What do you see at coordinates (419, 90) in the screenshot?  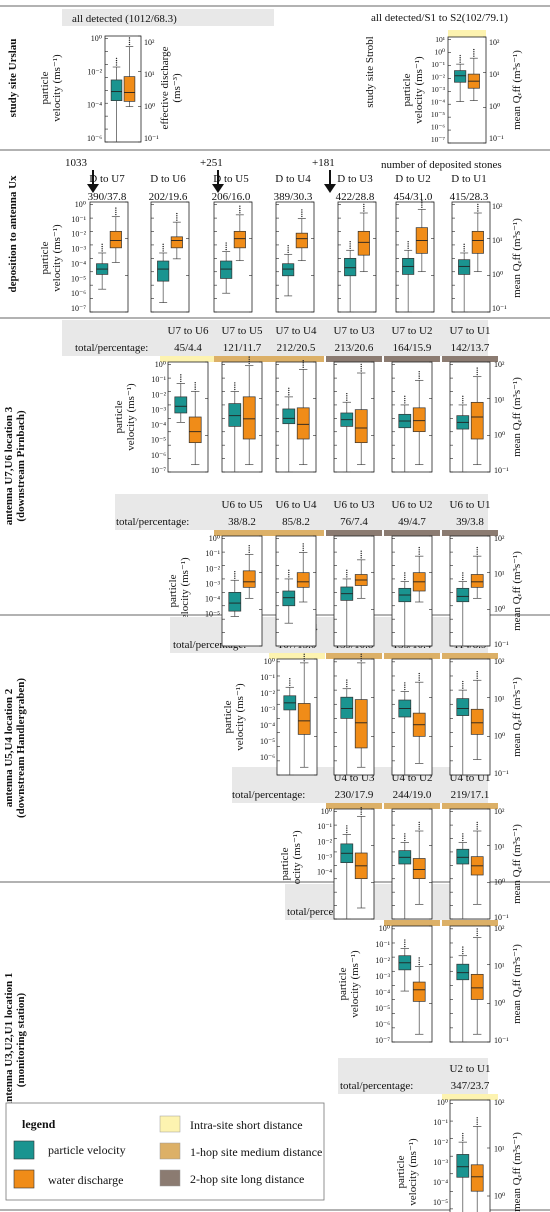 I see `axis-label-left: velocity (ms⁻¹)` at bounding box center [419, 90].